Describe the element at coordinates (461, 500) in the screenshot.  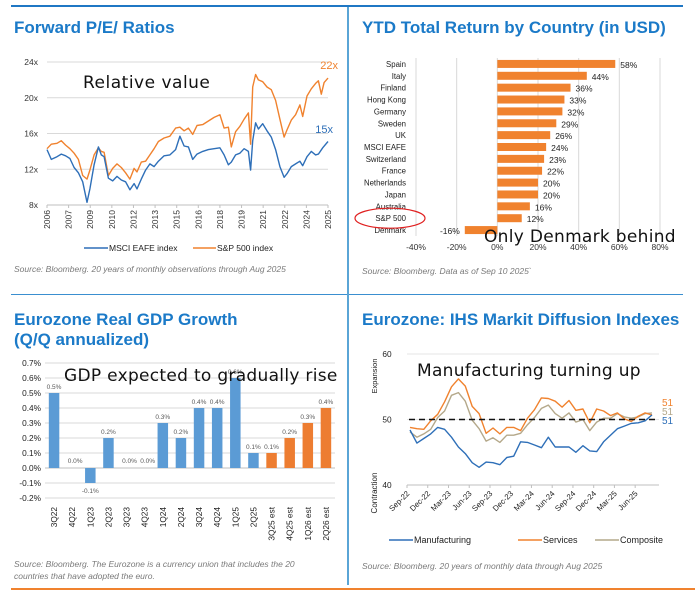
I see `pmi-xtick-label: Jun-23` at that location.